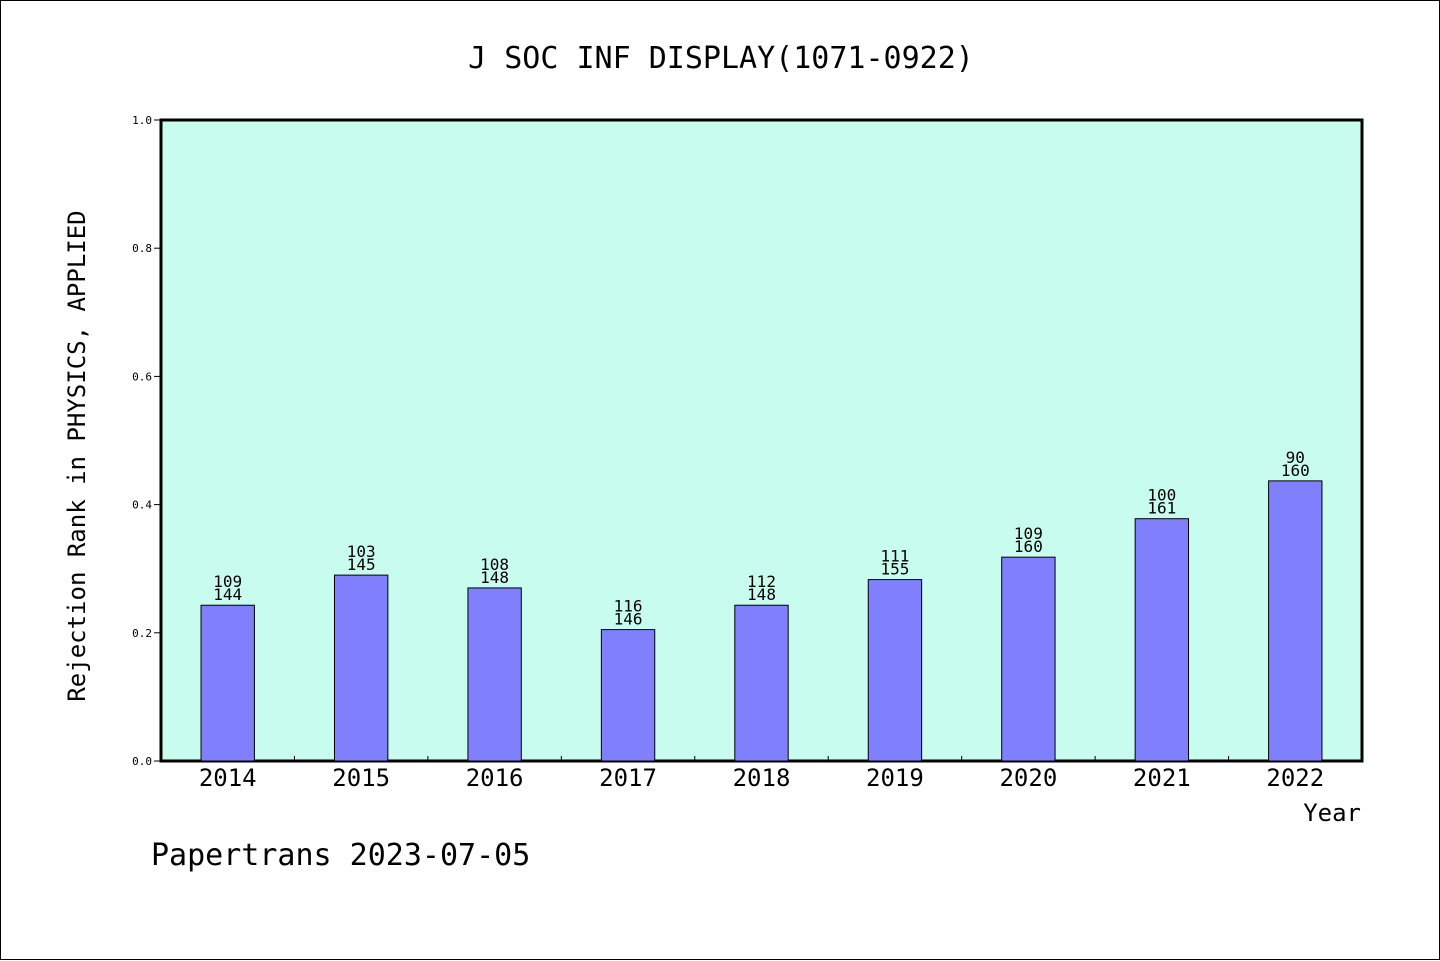 This screenshot has height=961, width=1440. Describe the element at coordinates (1332, 813) in the screenshot. I see `x-axis-label: Year` at that location.